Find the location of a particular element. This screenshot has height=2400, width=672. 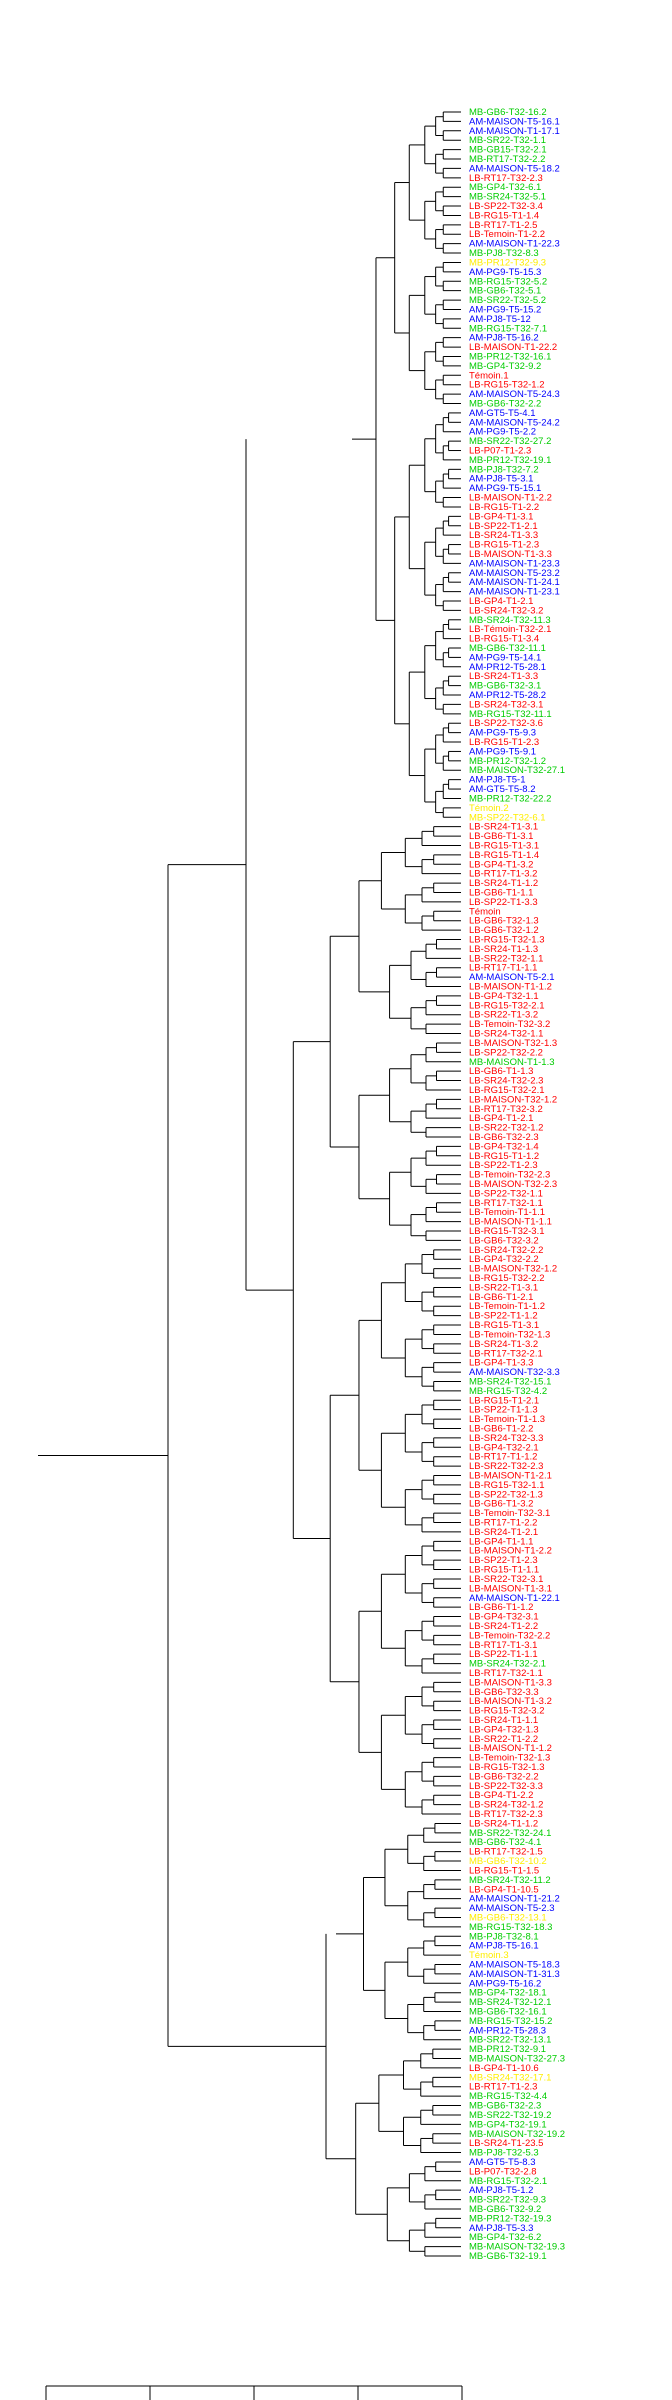

leaf-label: AM-MAISON-T1-22.1 is located at coordinates (514, 1598).